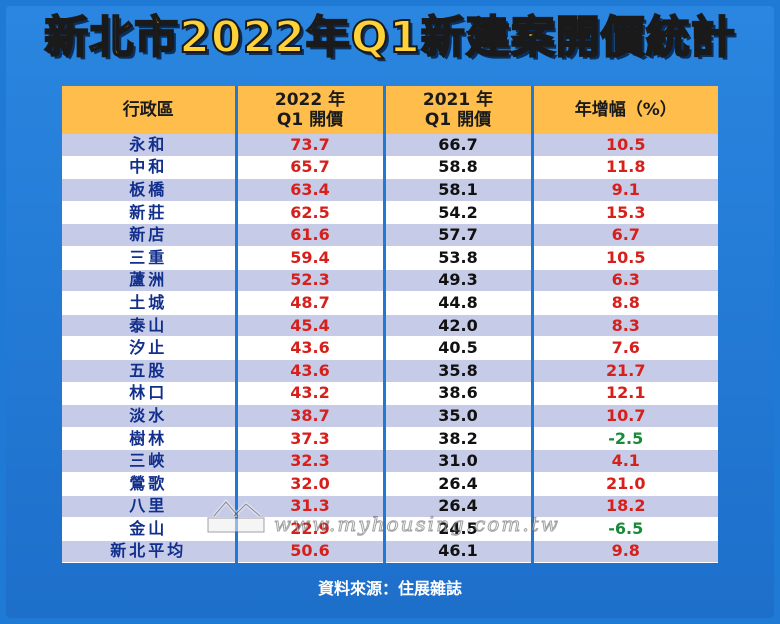  What do you see at coordinates (311, 461) in the screenshot?
I see `price-2022-cell: 32.3` at bounding box center [311, 461].